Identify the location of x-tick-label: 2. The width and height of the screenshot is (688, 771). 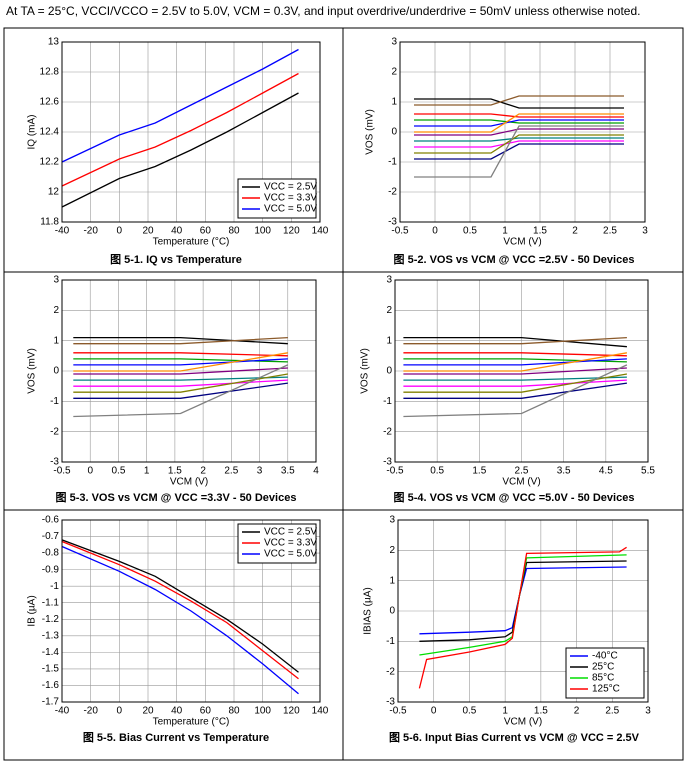
(577, 711).